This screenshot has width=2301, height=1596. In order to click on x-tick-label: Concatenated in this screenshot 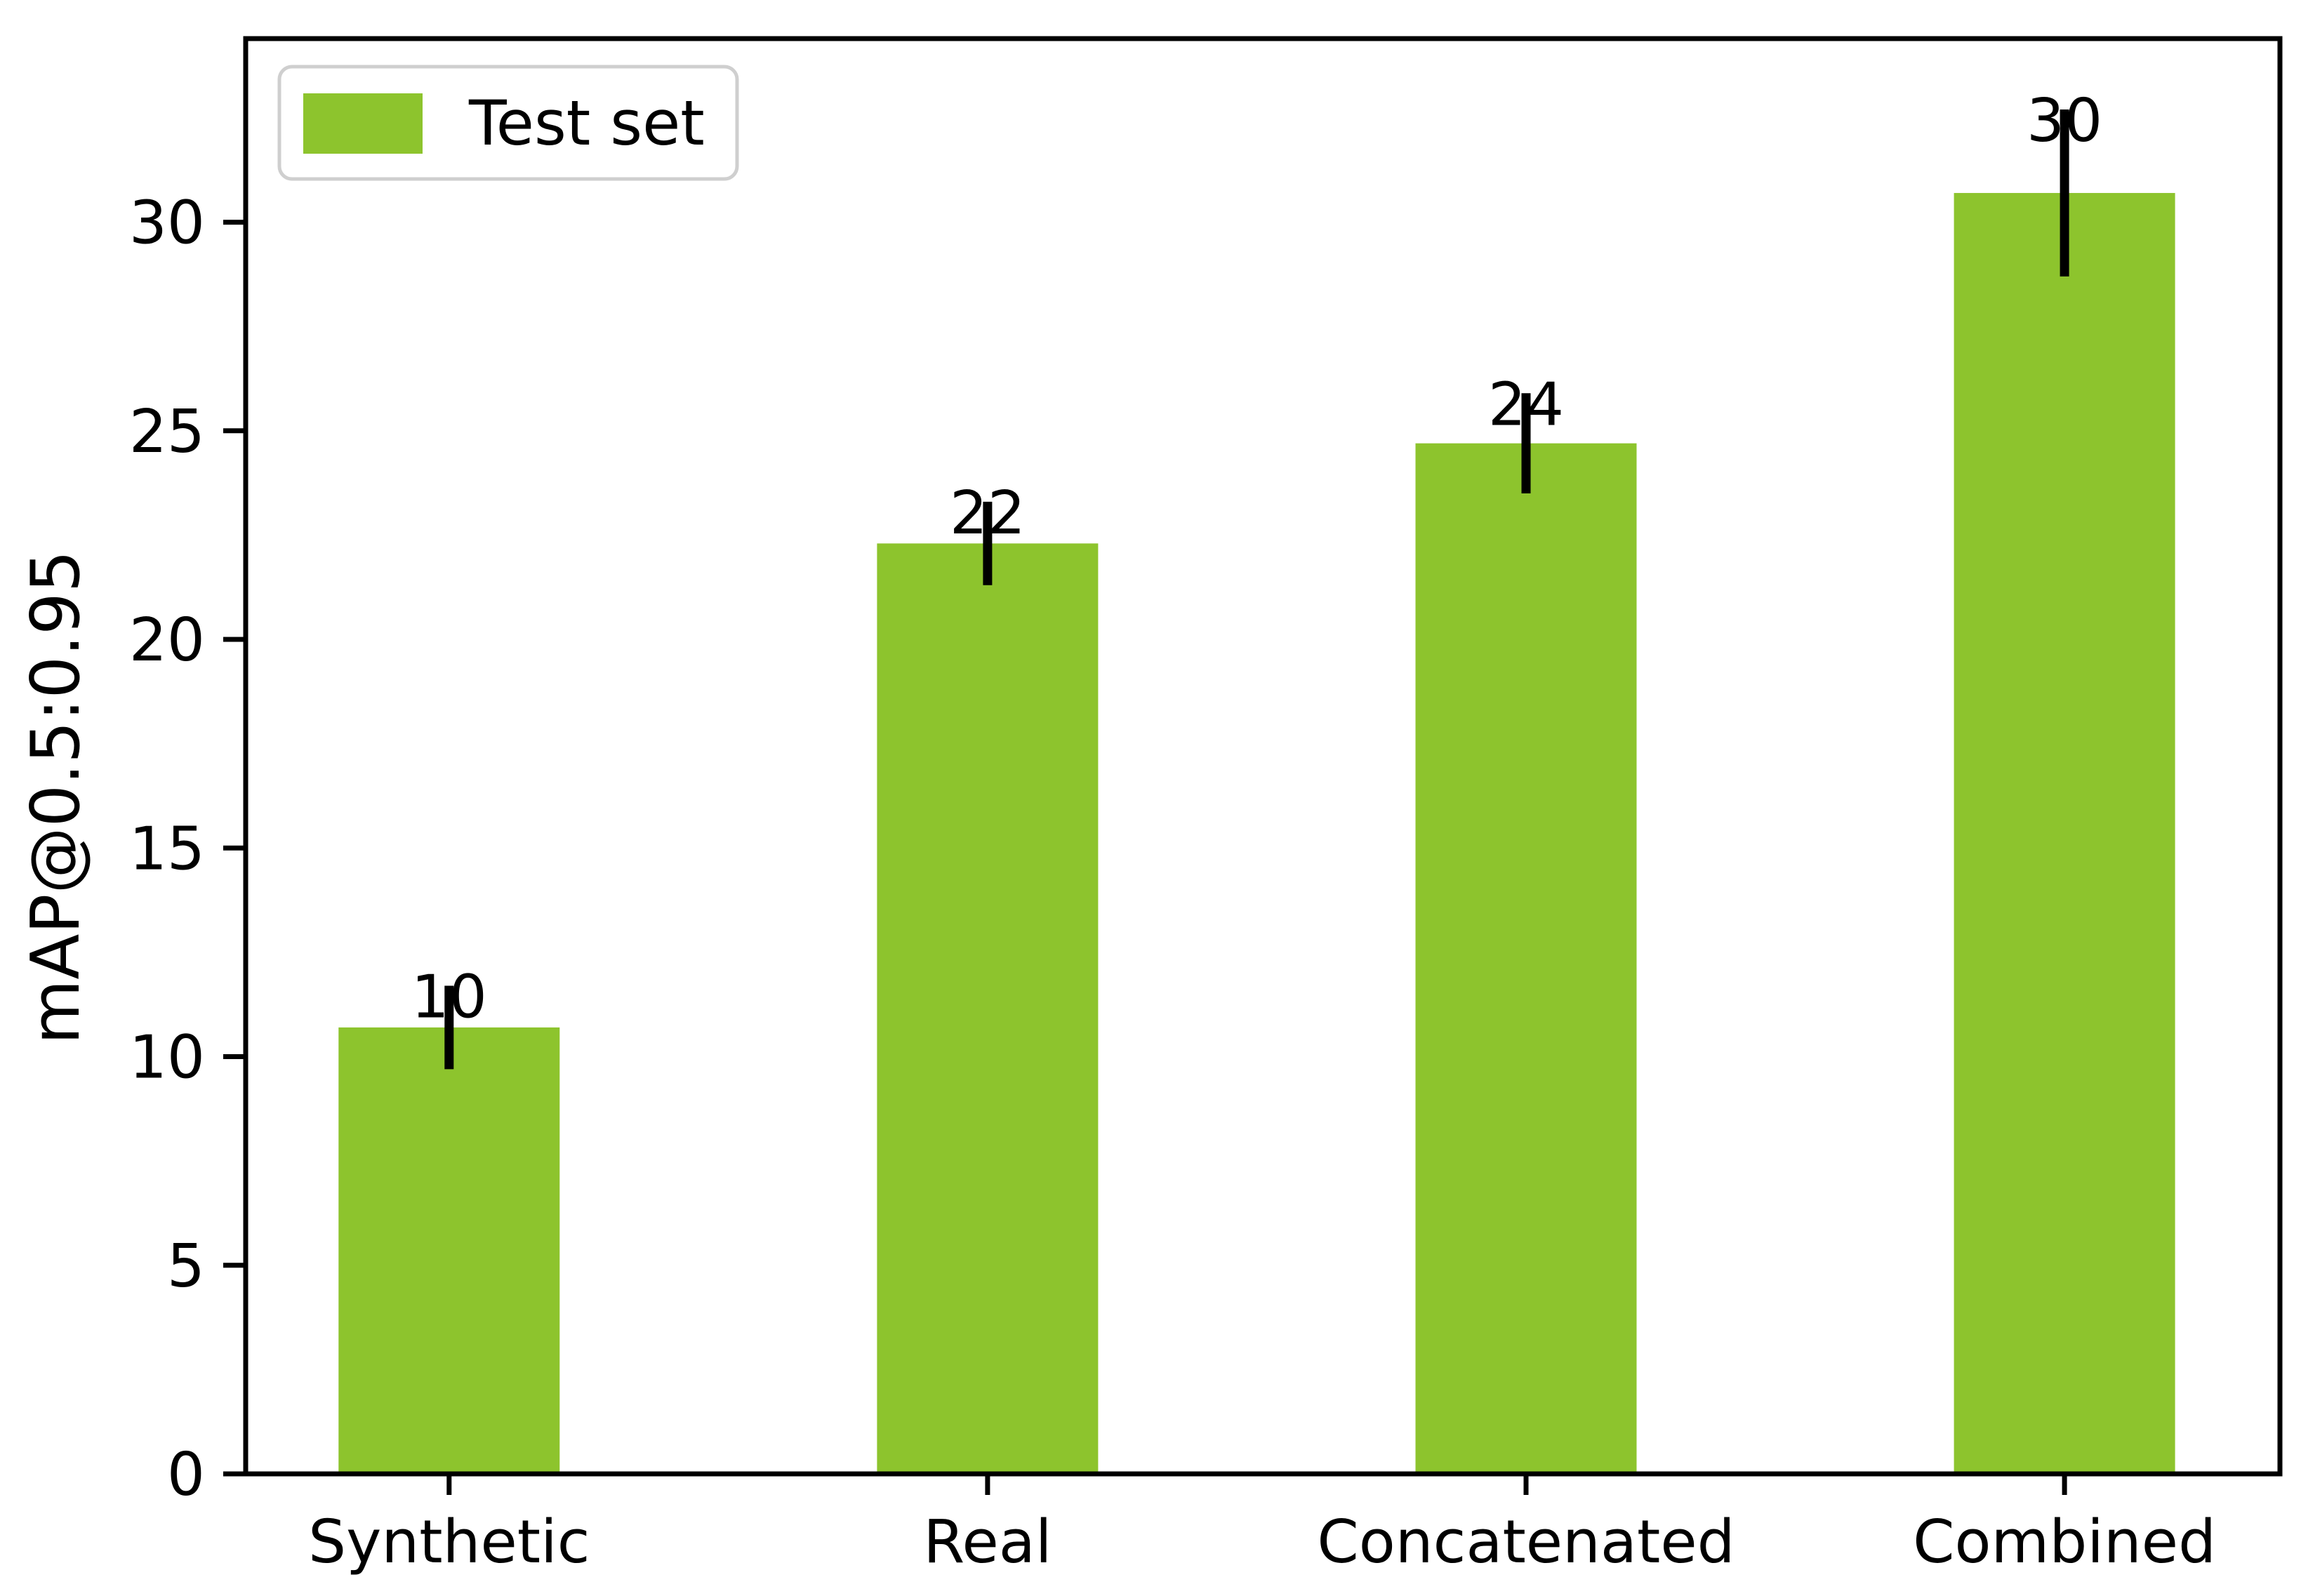, I will do `click(1526, 1542)`.